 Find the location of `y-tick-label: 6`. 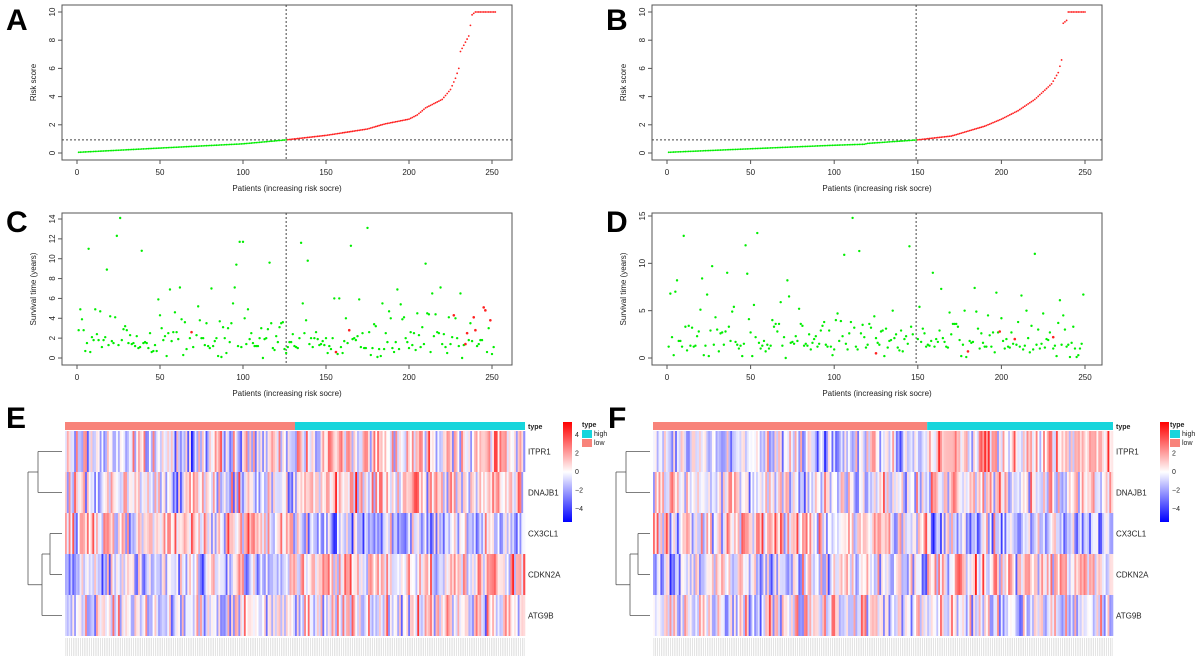

y-tick-label: 6 is located at coordinates (642, 68).